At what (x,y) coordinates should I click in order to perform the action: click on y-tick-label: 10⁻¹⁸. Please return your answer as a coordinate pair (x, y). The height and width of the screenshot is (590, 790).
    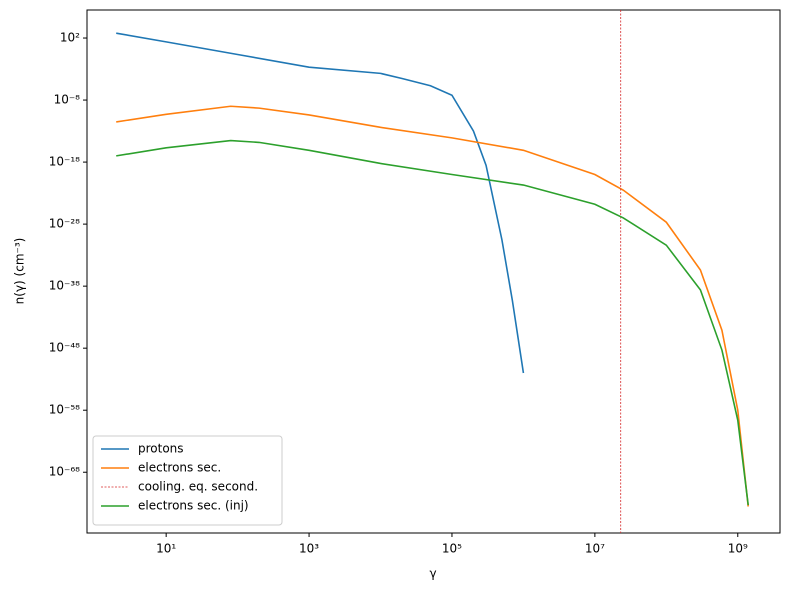
    Looking at the image, I should click on (64, 162).